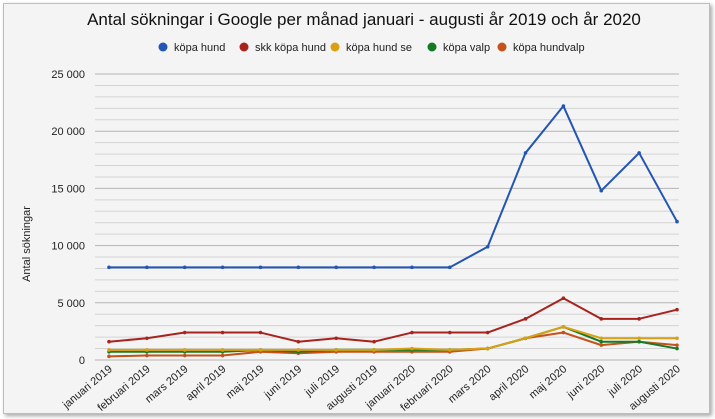 The height and width of the screenshot is (419, 715). I want to click on y-tick-label: 10 000, so click(68, 247).